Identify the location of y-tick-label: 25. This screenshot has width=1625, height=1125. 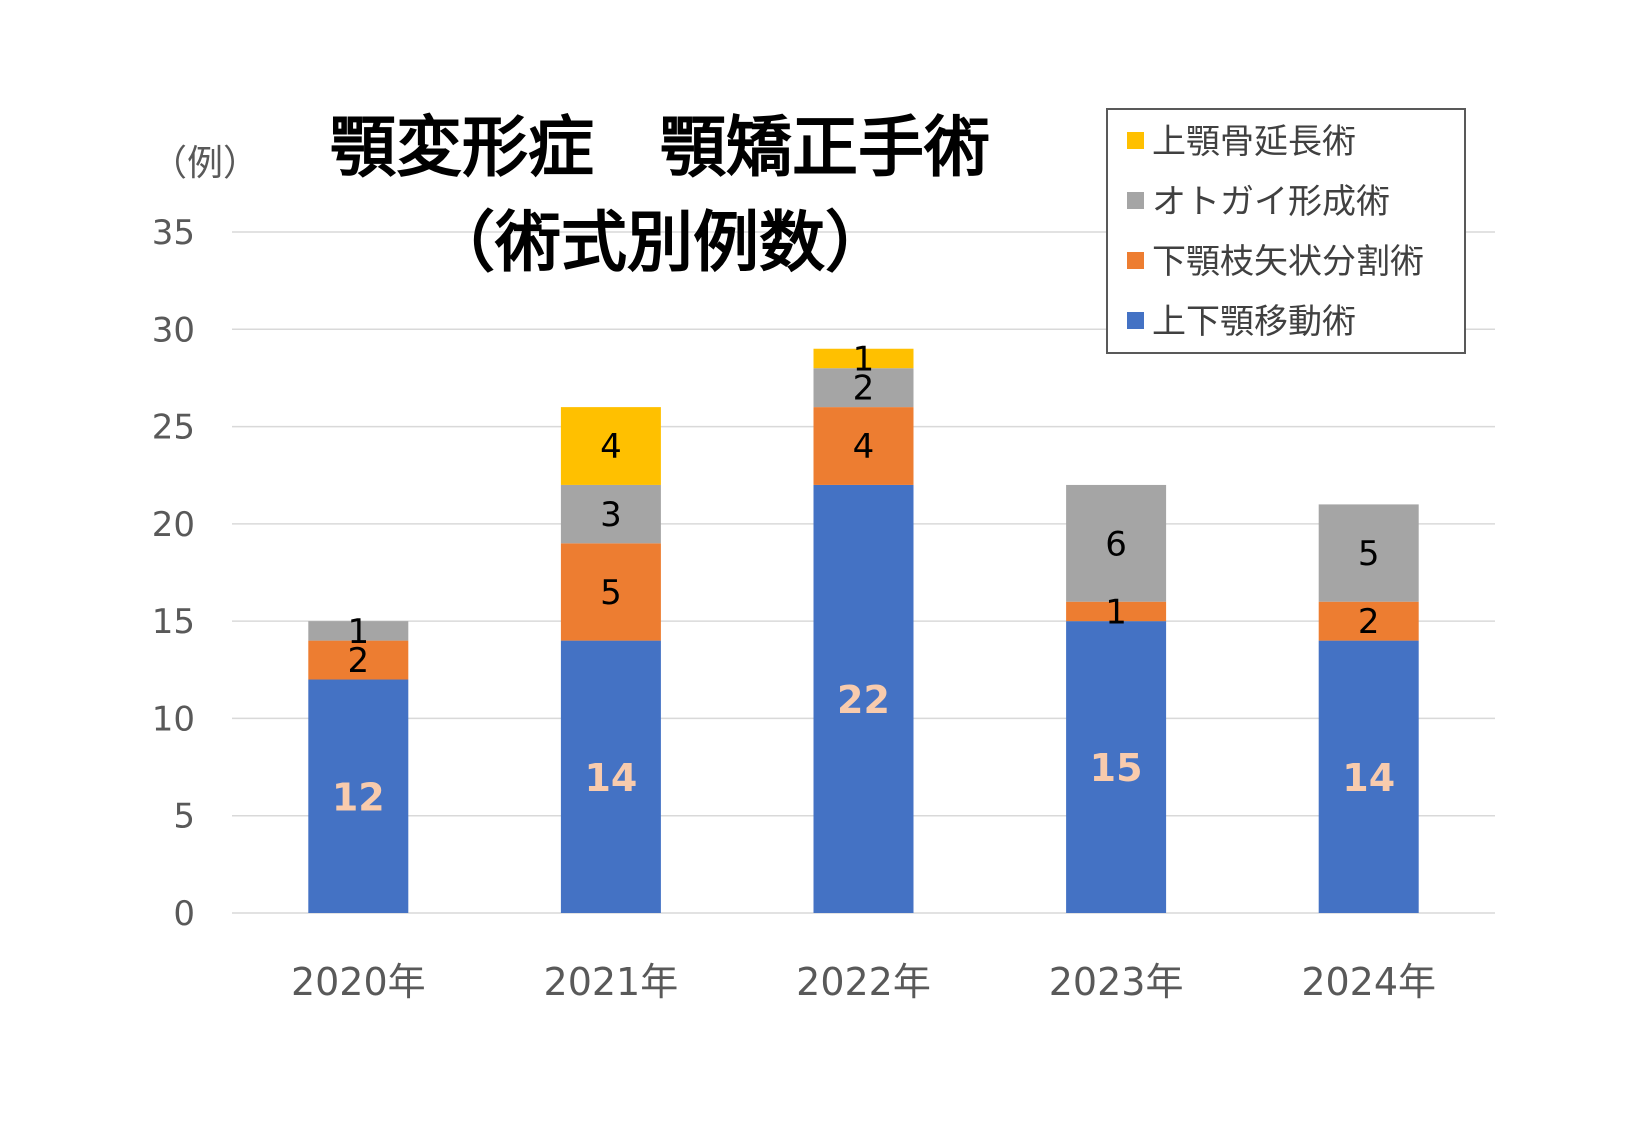
(173, 428).